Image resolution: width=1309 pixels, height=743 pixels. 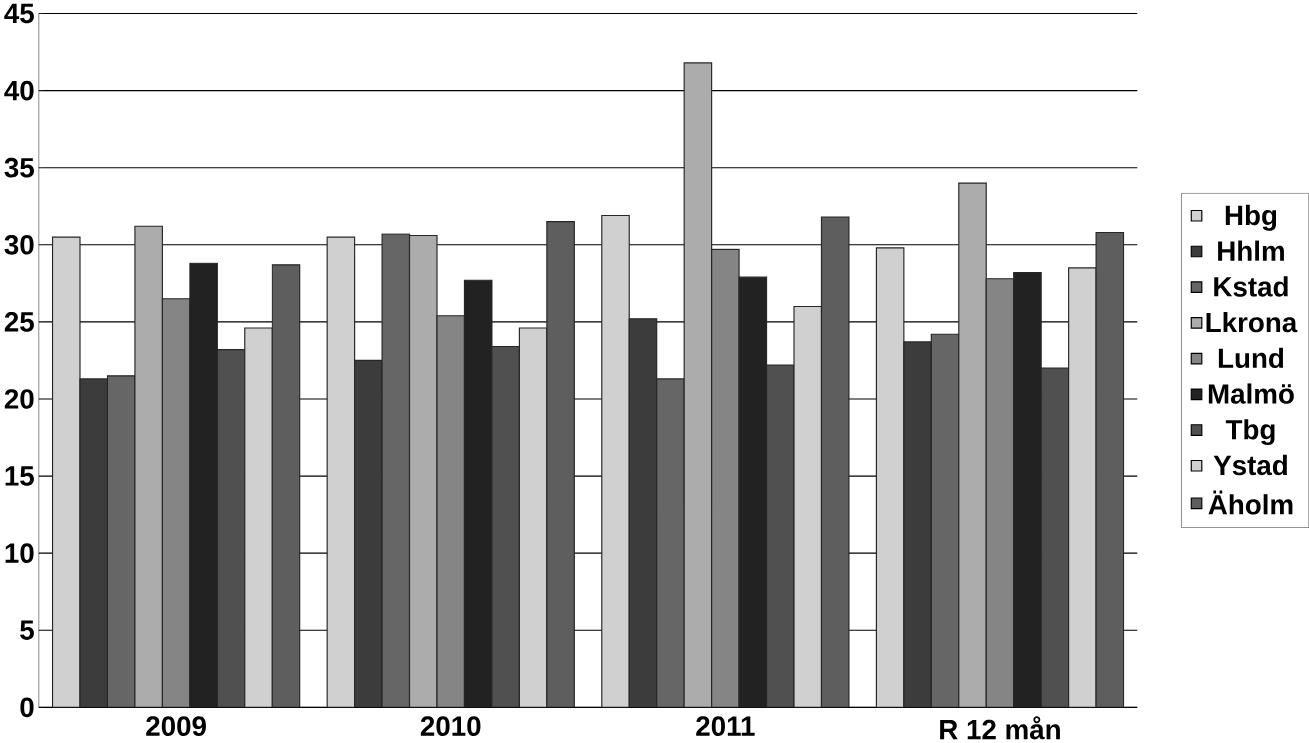 What do you see at coordinates (19, 321) in the screenshot?
I see `y-tick-label: 25` at bounding box center [19, 321].